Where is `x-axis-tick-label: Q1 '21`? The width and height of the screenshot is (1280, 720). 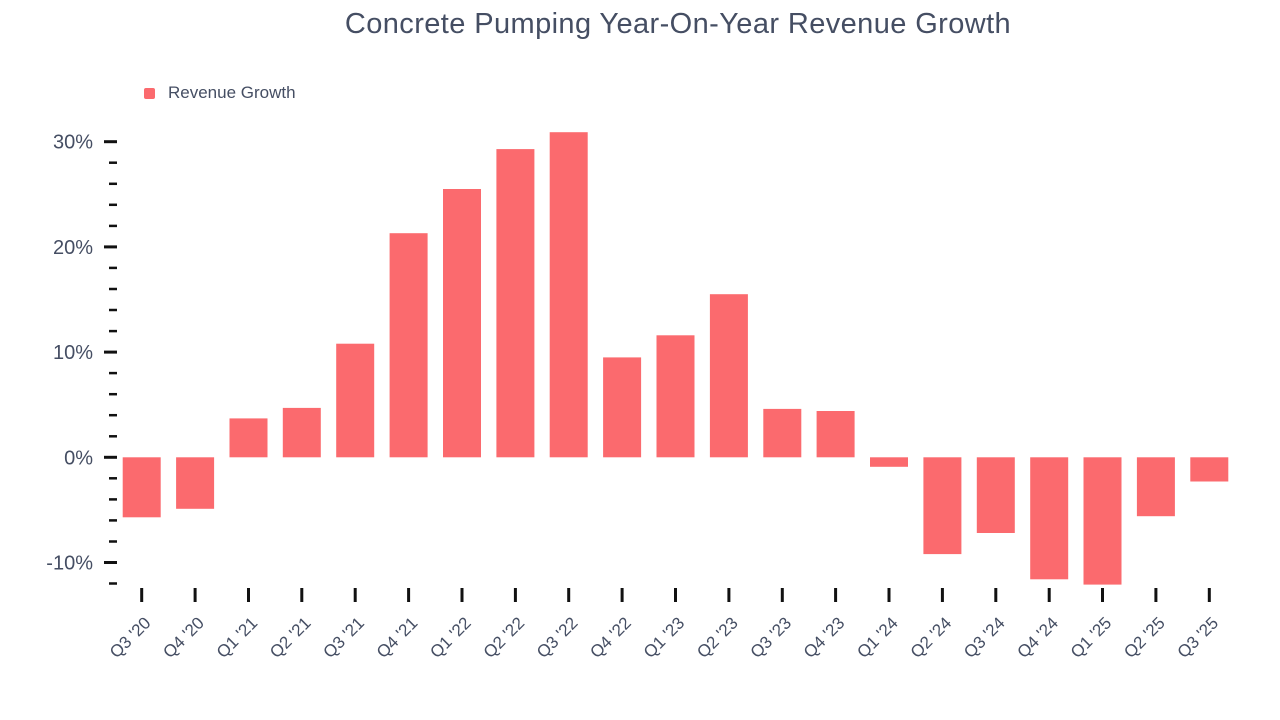
x-axis-tick-label: Q1 '21 is located at coordinates (237, 637).